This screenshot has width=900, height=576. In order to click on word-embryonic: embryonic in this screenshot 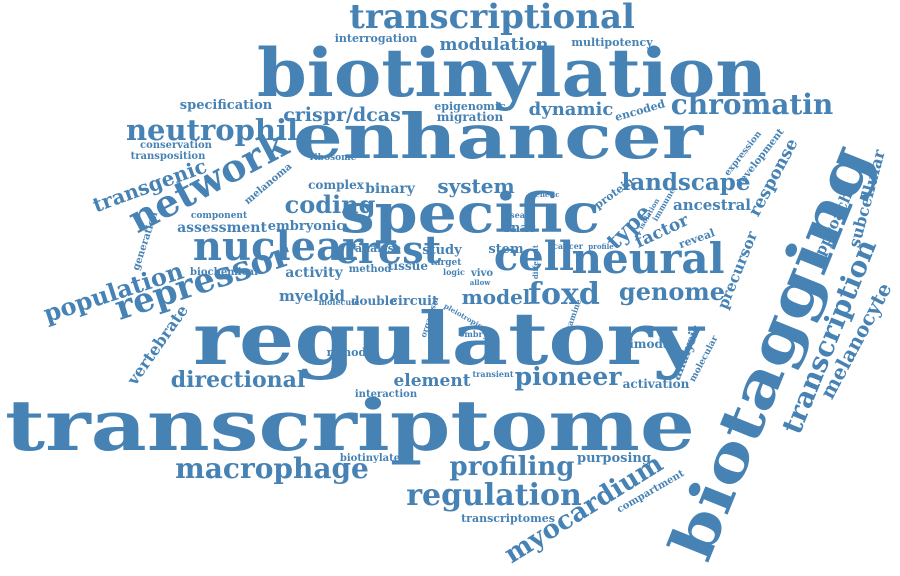, I will do `click(306, 226)`.